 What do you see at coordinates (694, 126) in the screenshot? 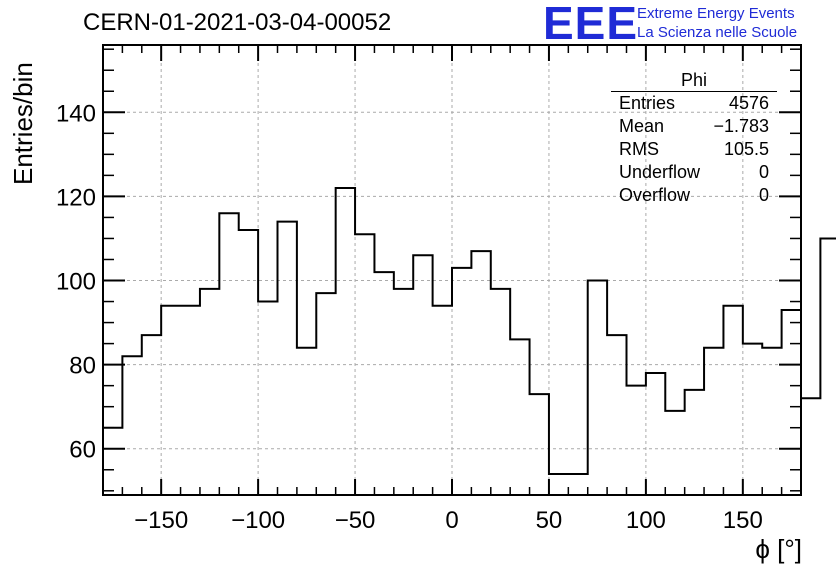
I see `stats-row: Mean −1.783` at bounding box center [694, 126].